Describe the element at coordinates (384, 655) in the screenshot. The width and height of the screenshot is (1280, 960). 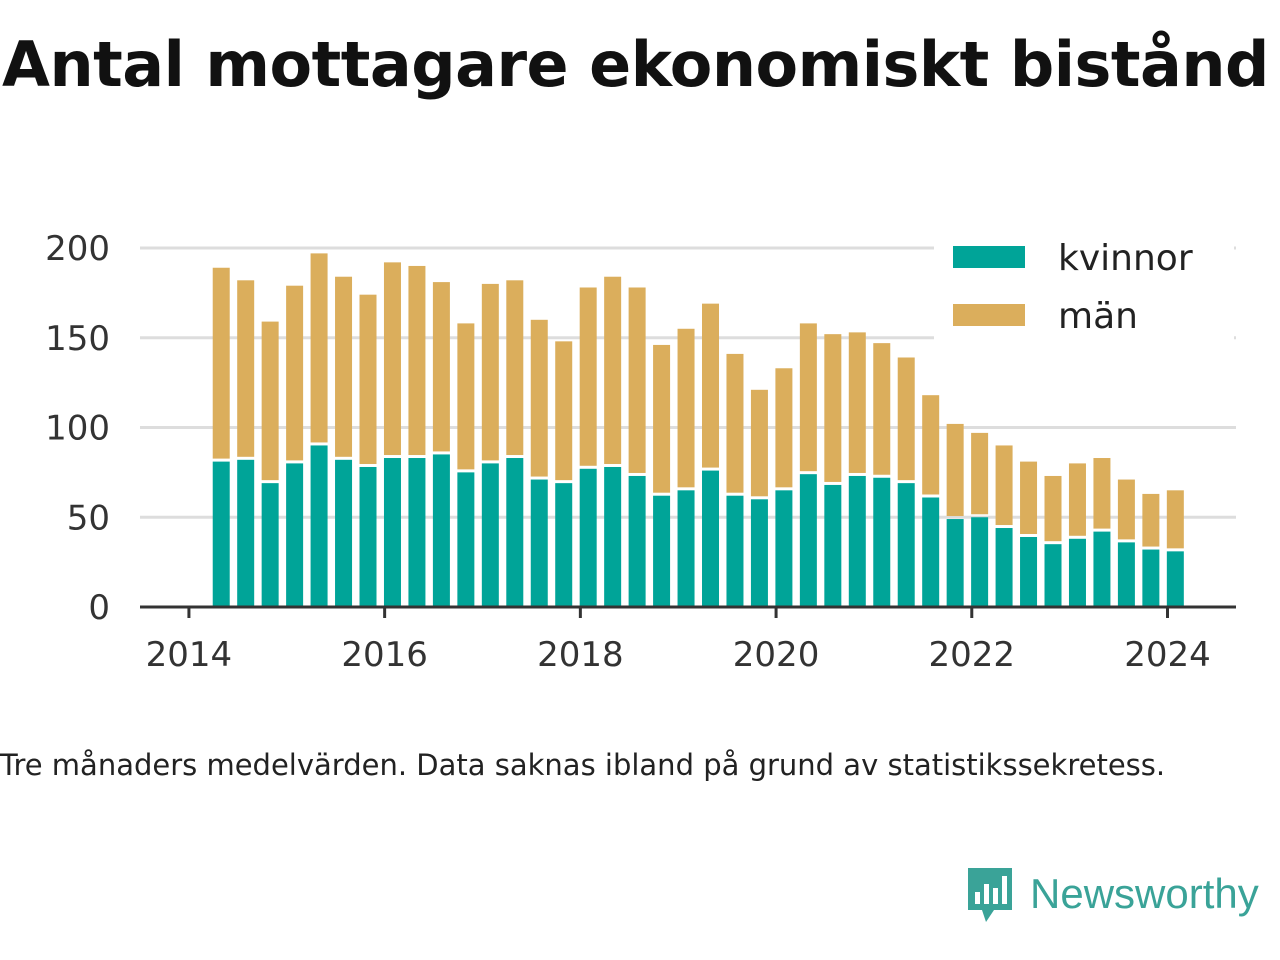
I see `x-tick-label: 2016` at that location.